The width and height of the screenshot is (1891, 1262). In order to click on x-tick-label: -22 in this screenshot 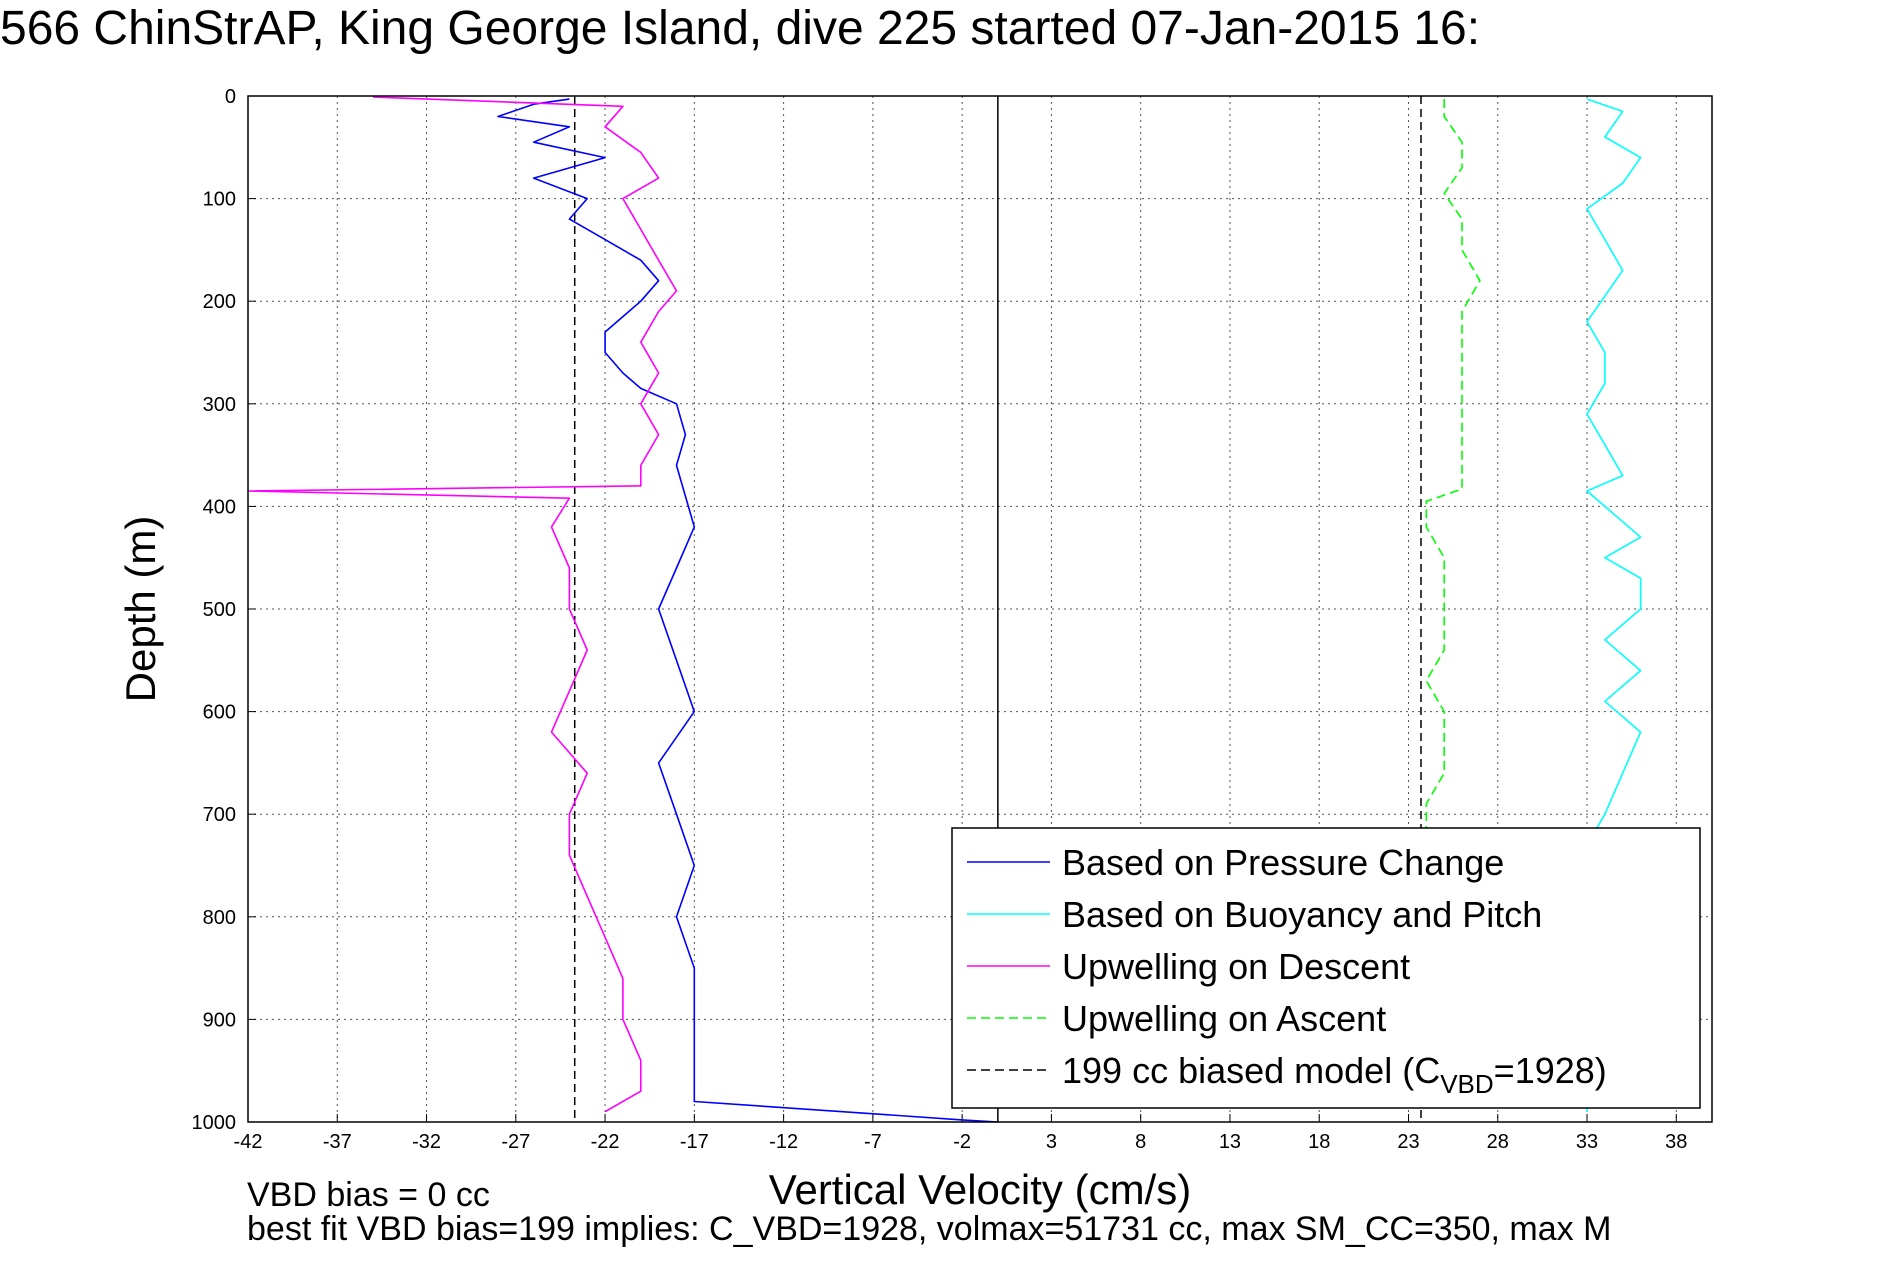, I will do `click(605, 1142)`.